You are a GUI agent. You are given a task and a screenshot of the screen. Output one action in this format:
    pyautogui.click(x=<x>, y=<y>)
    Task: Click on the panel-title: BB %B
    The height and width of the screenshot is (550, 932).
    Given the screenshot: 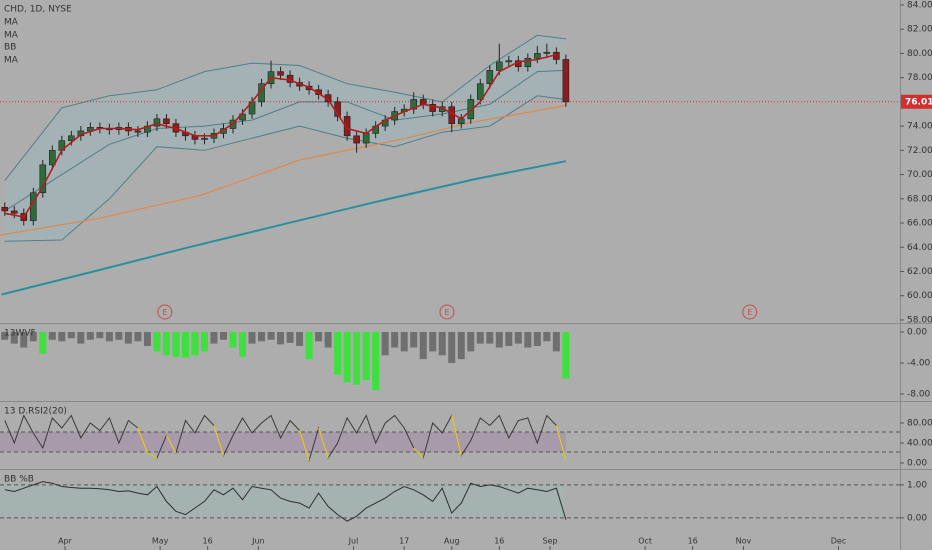 What is the action you would take?
    pyautogui.click(x=19, y=480)
    